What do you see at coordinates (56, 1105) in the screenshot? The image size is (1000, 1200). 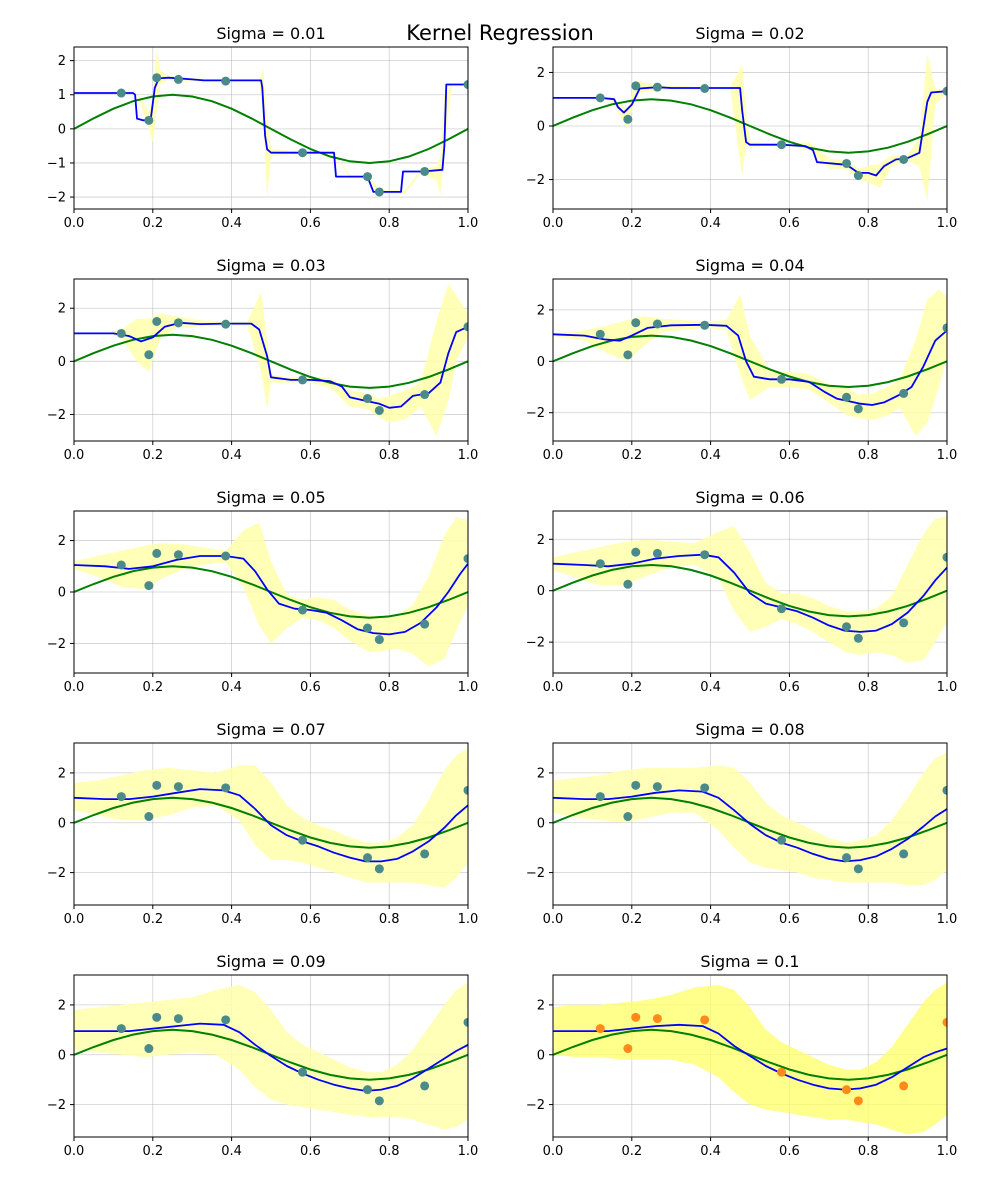 I see `y-tick-label: −2` at bounding box center [56, 1105].